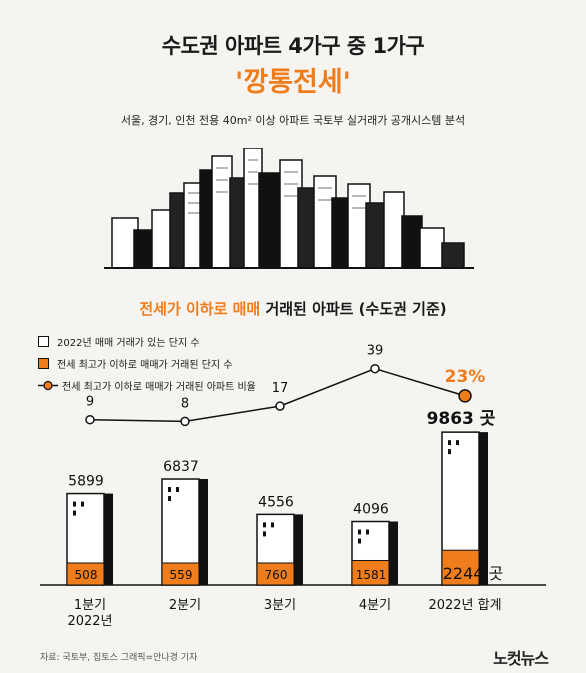 This screenshot has height=673, width=586. What do you see at coordinates (465, 377) in the screenshot?
I see `ratio-value-label: 23%` at bounding box center [465, 377].